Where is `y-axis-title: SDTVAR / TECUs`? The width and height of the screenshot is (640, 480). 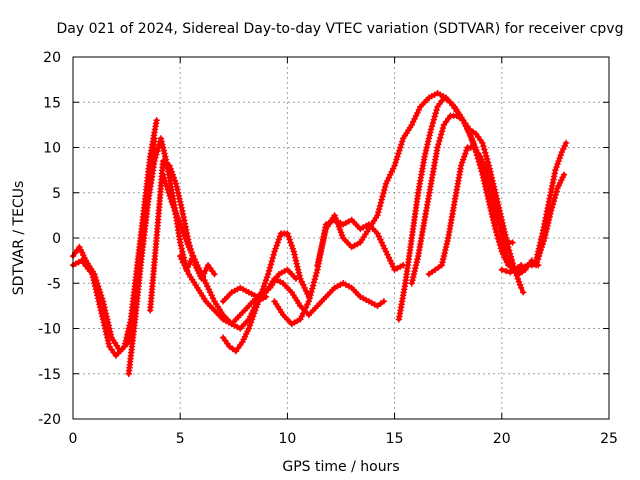
y-axis-title: SDTVAR / TECUs is located at coordinates (19, 238).